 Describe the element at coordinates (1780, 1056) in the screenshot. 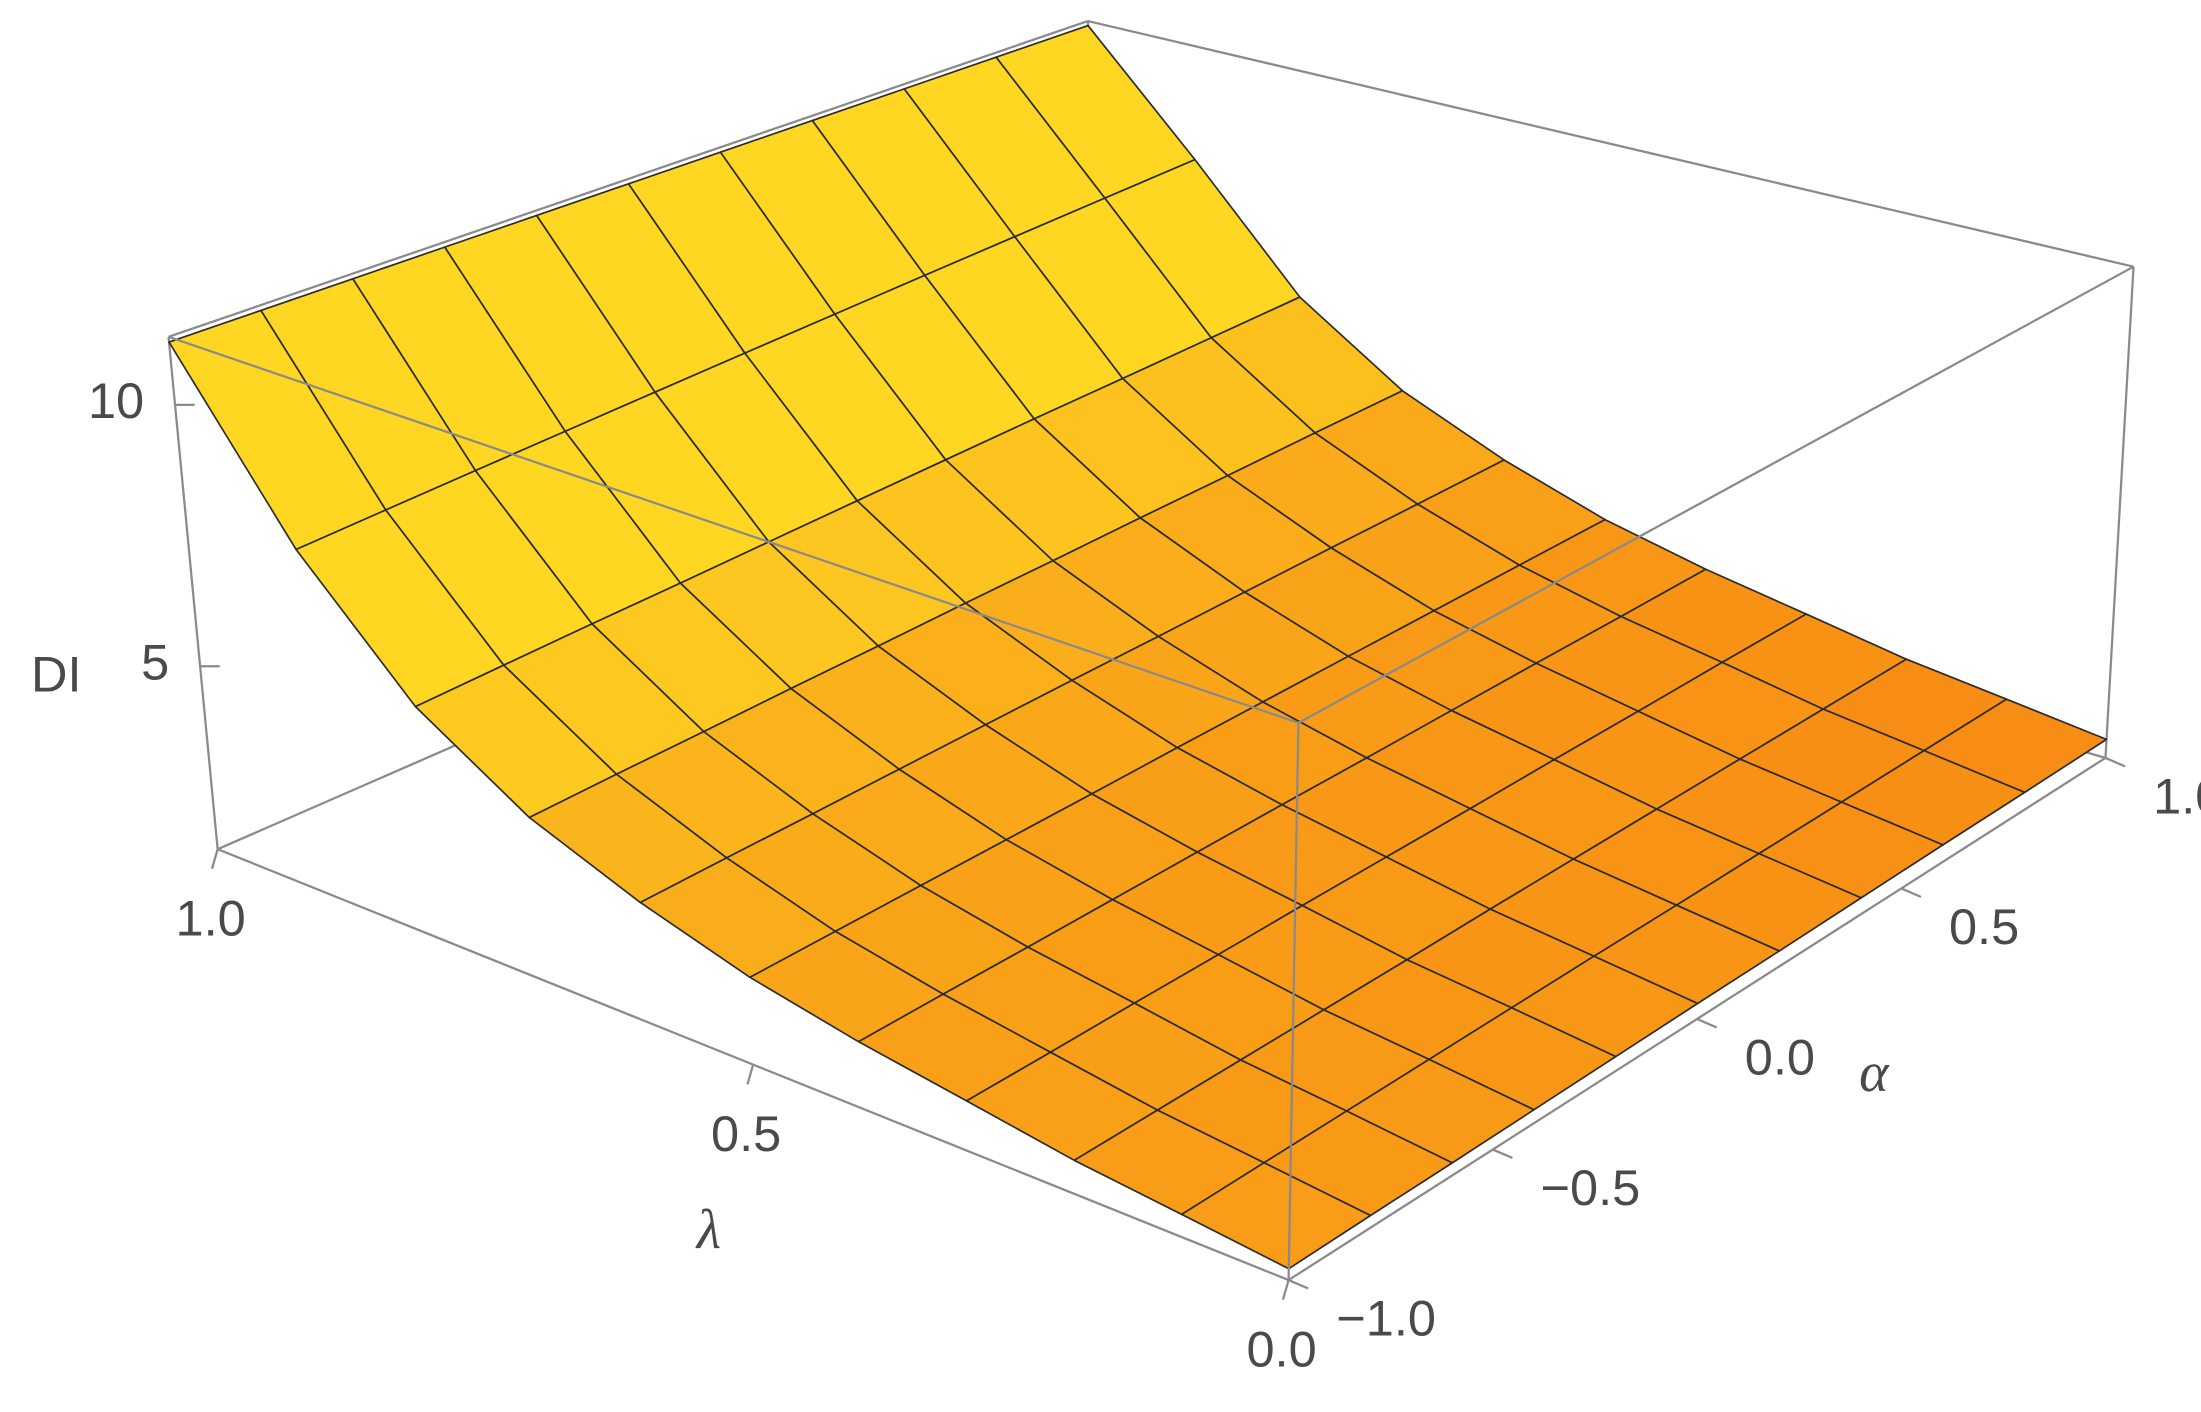

I see `y-tick-label: 0.0` at that location.